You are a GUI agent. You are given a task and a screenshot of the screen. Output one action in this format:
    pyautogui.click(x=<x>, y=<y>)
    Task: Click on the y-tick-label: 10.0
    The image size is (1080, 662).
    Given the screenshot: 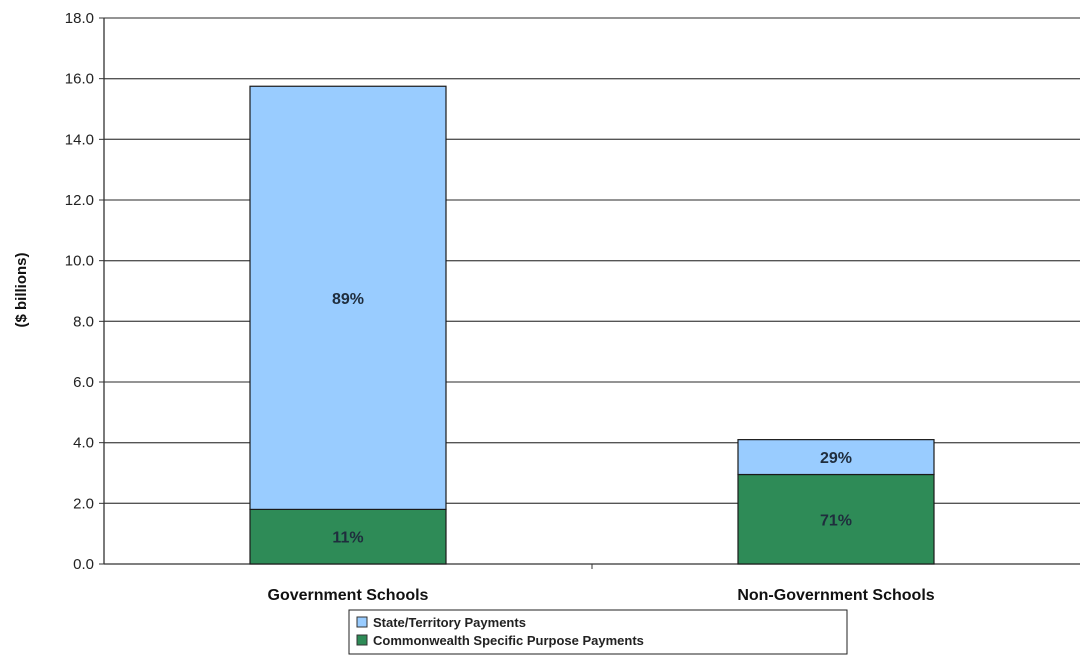 What is the action you would take?
    pyautogui.click(x=79, y=261)
    